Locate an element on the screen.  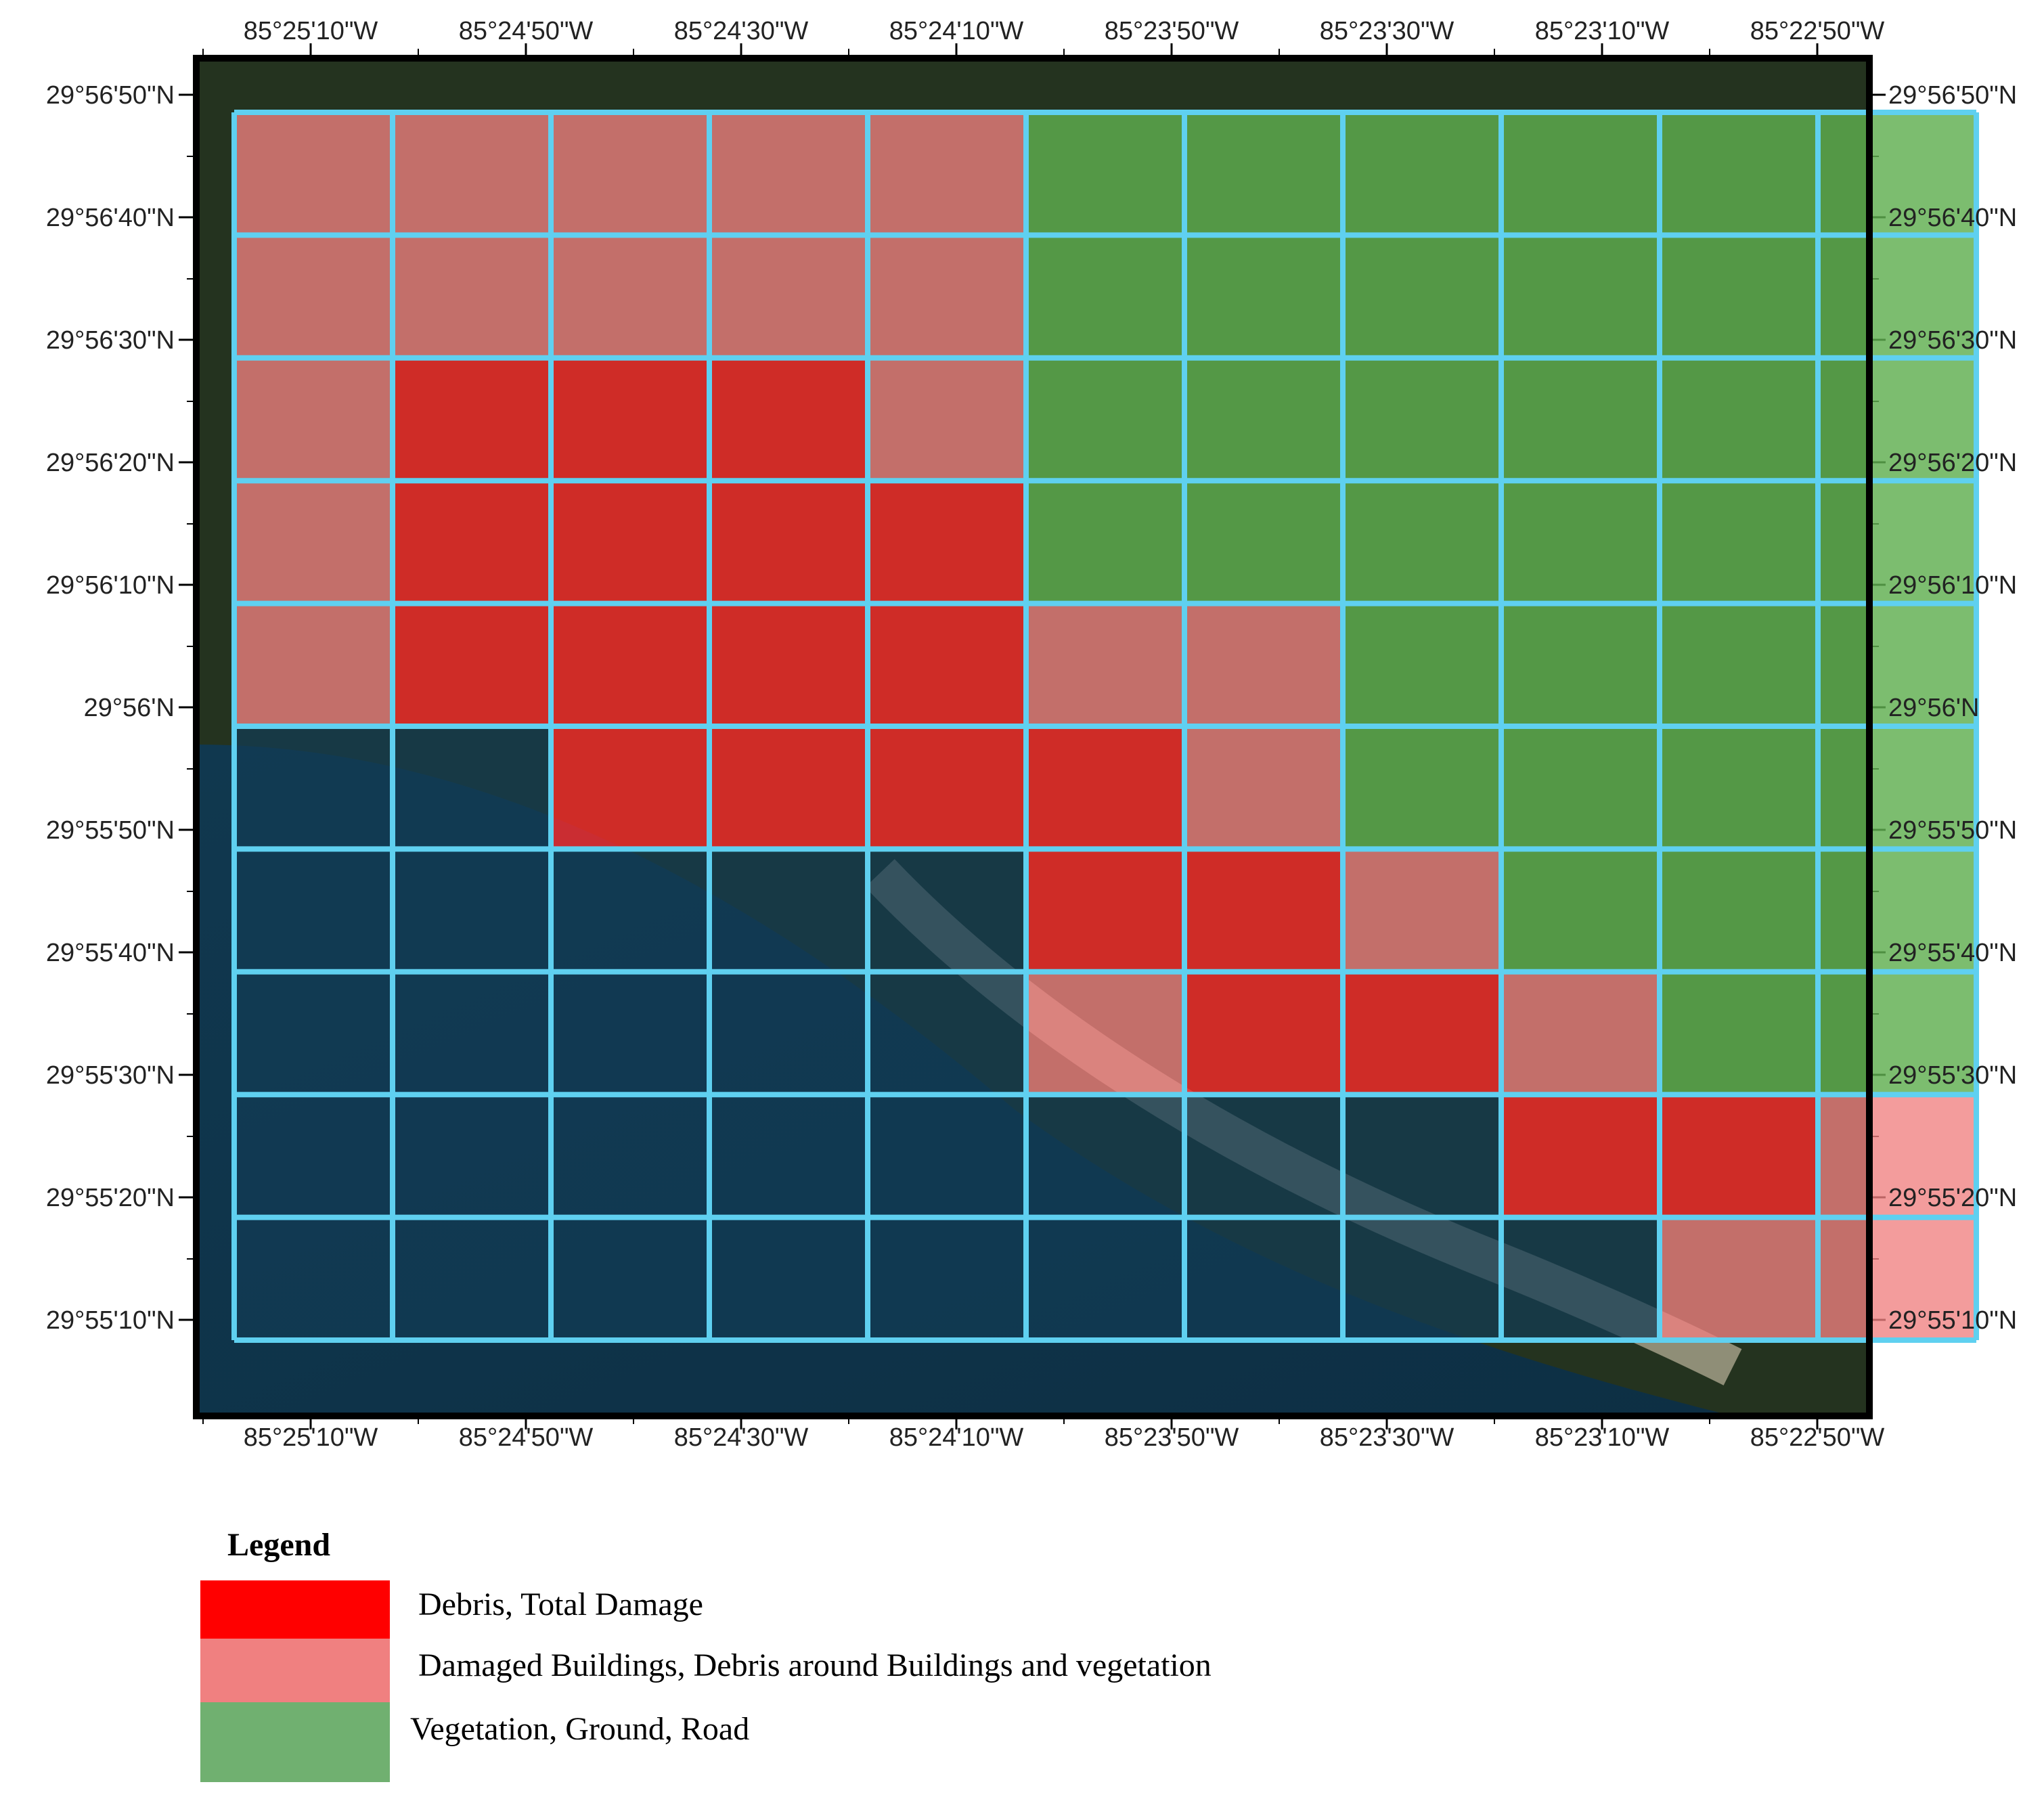
legend-title: Legend is located at coordinates (279, 1545).